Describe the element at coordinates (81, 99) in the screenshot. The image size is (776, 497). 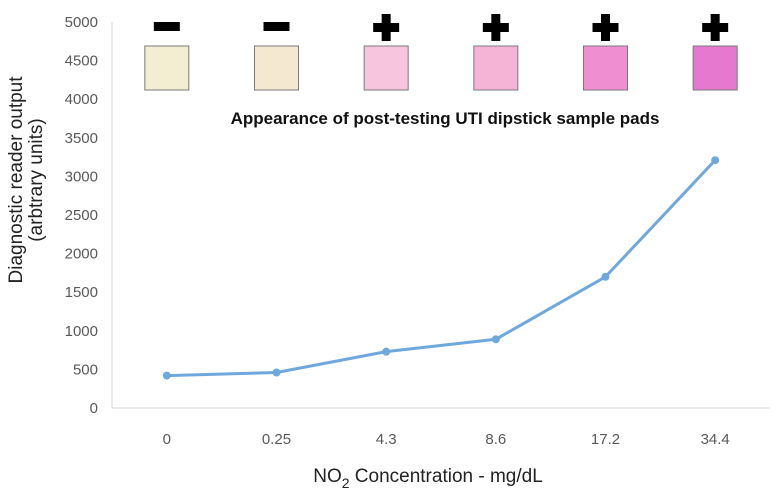
I see `y-tick-label: 4000` at that location.